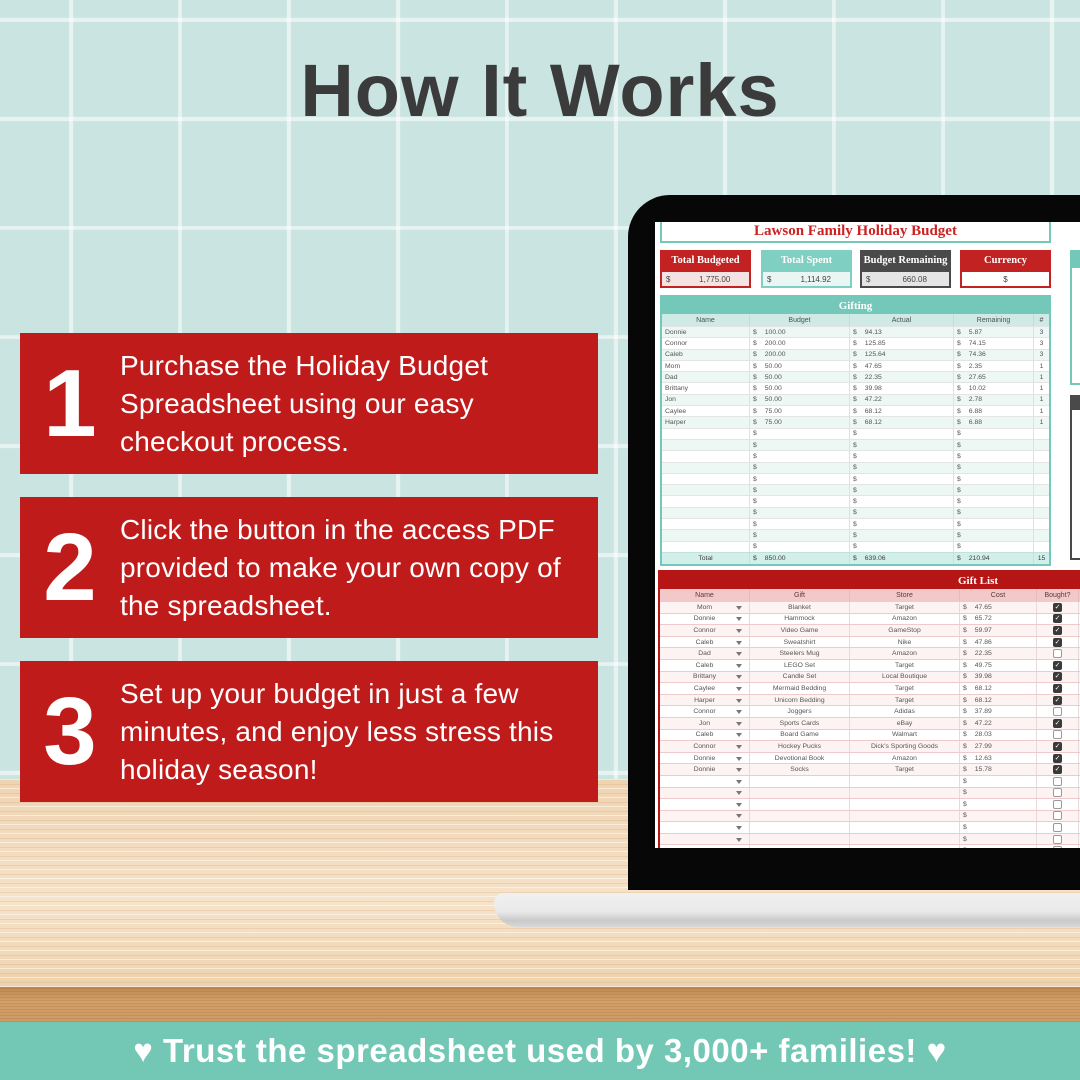 The image size is (1080, 1080). Describe the element at coordinates (800, 642) in the screenshot. I see `gift-cell: Sweatshirt` at that location.